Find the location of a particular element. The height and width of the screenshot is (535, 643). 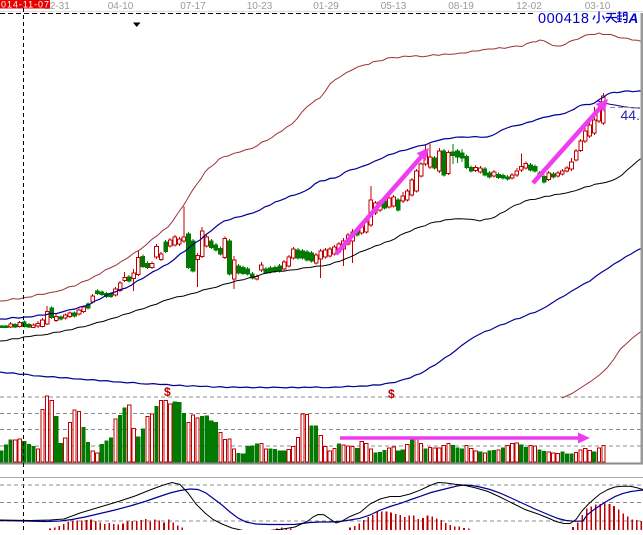

svg-text: 07-17 is located at coordinates (193, 6).